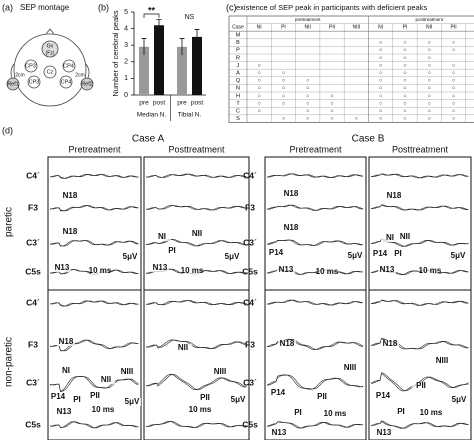 The width and height of the screenshot is (474, 440). What do you see at coordinates (7, 130) in the screenshot?
I see `panel-label: (d)` at bounding box center [7, 130].